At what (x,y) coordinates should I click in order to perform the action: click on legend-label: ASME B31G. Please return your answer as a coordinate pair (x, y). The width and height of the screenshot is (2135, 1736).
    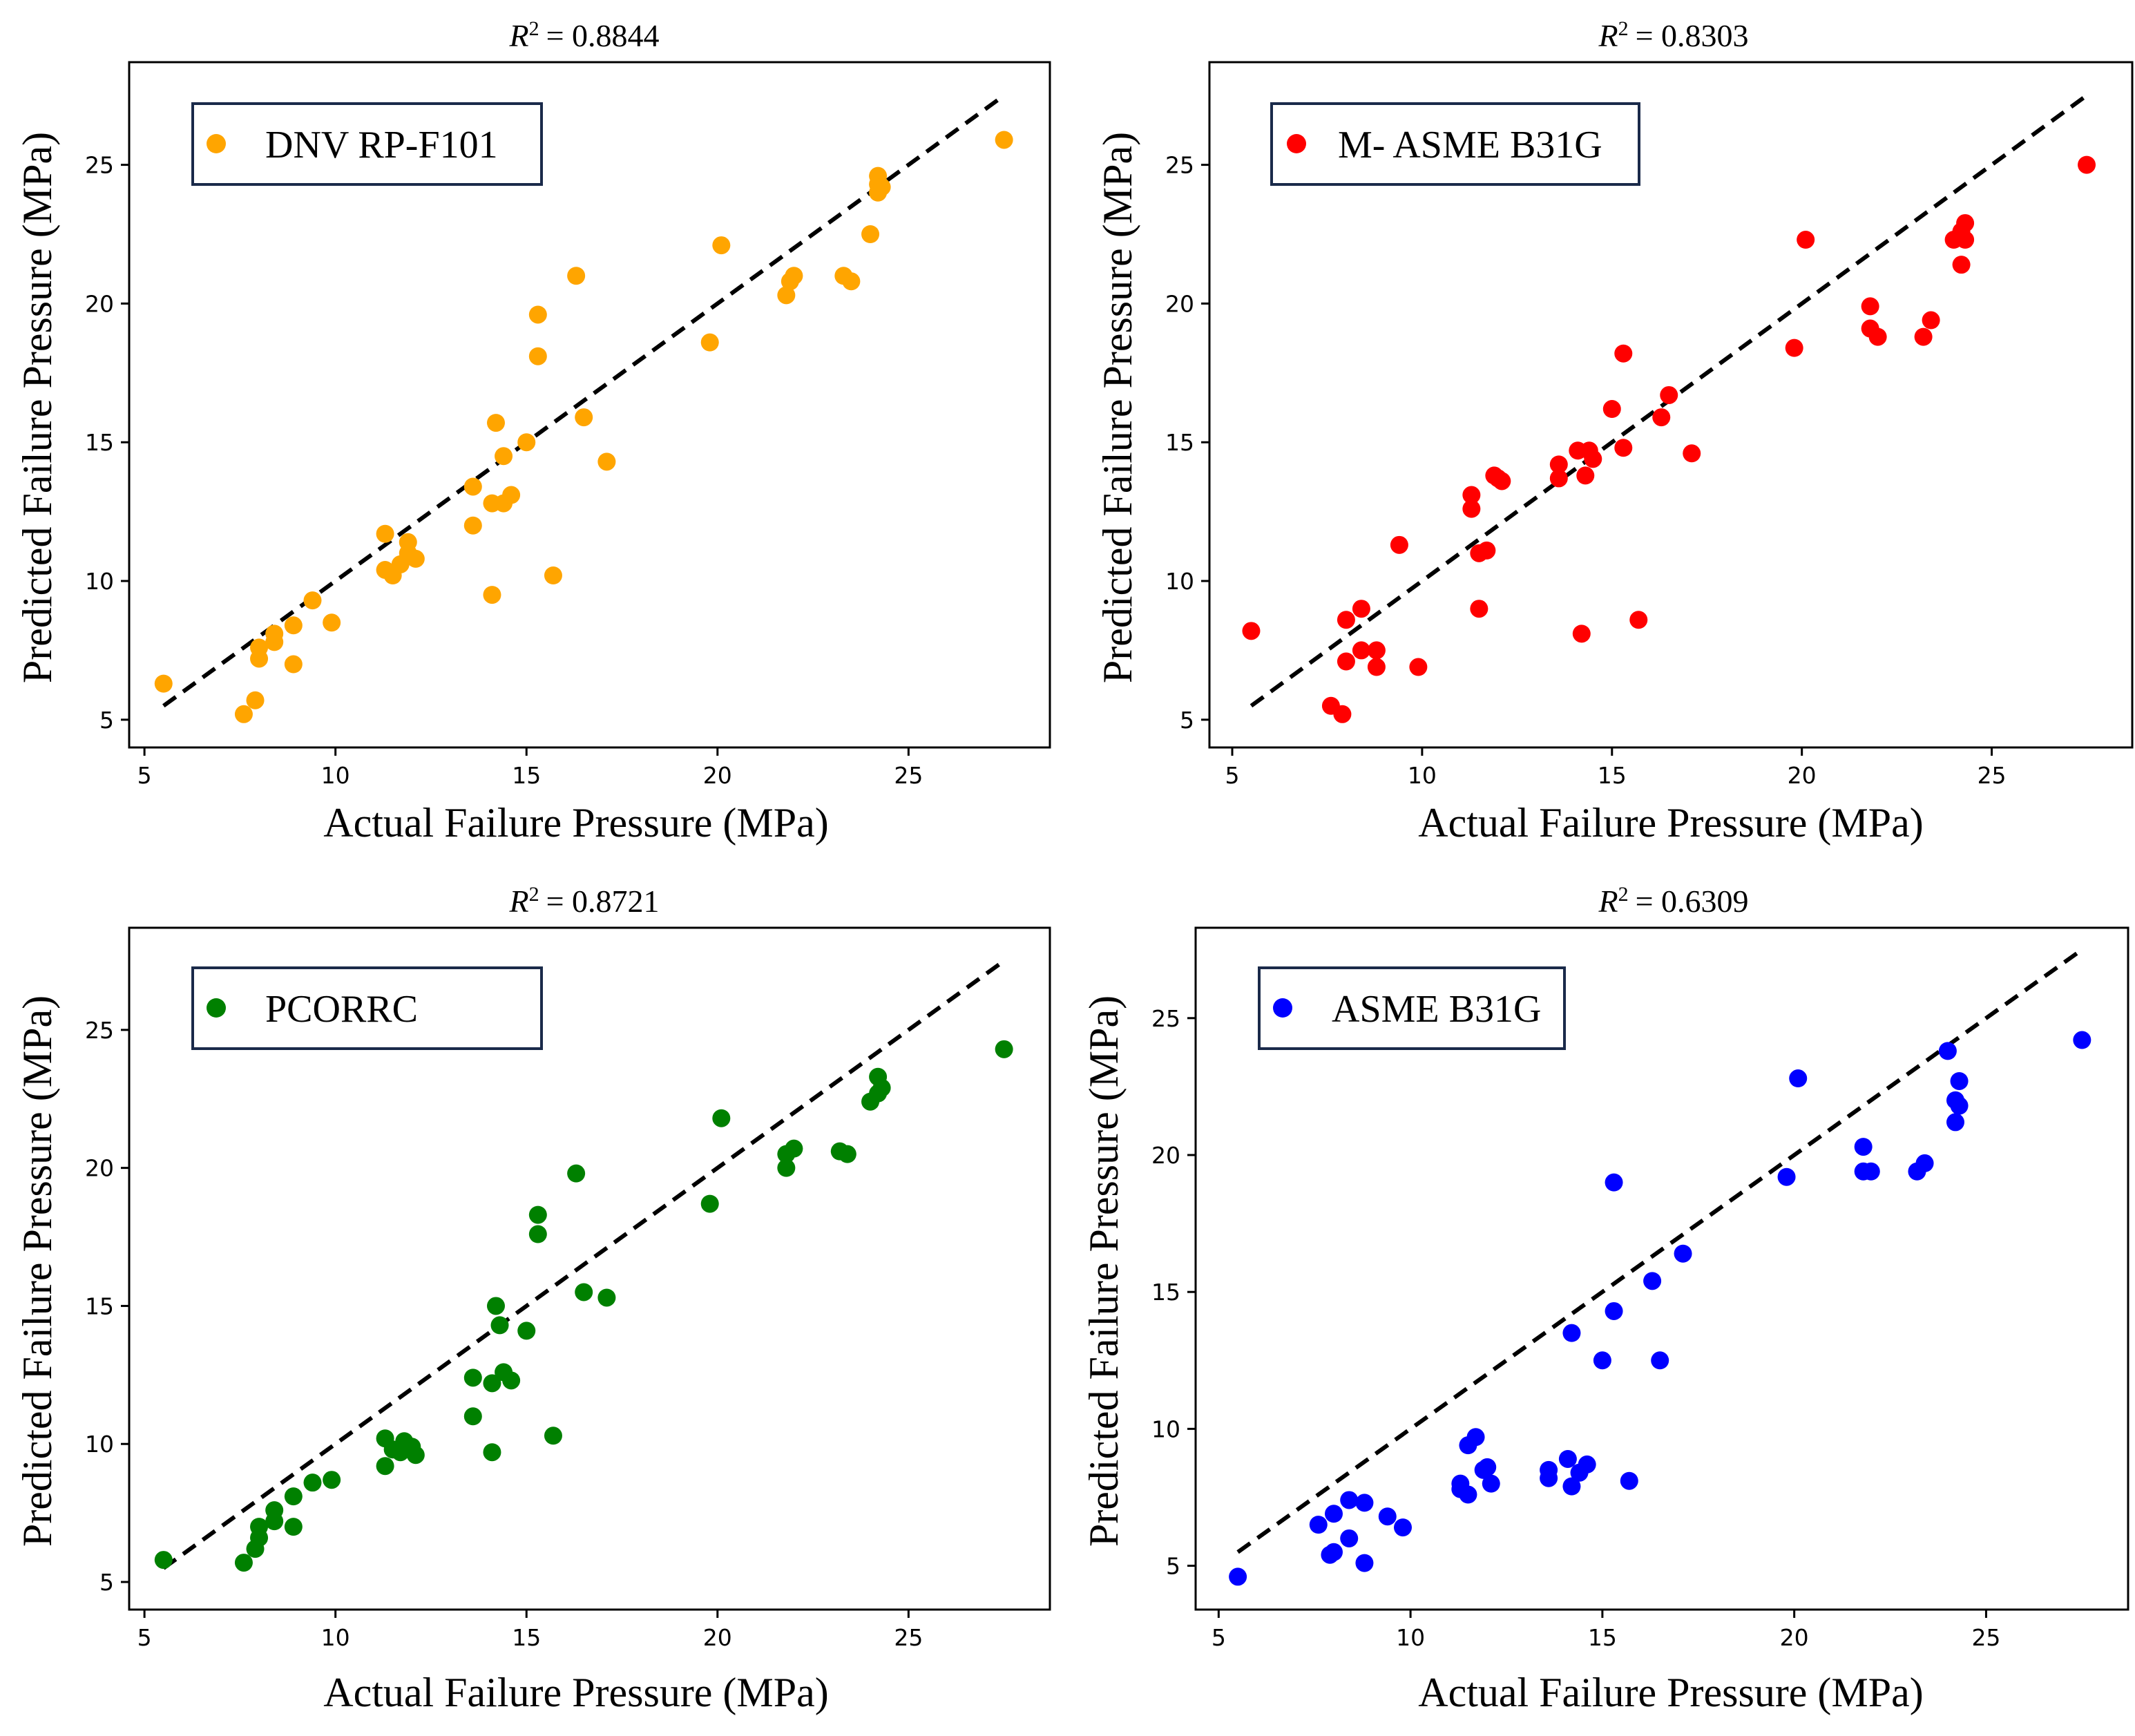
    Looking at the image, I should click on (1436, 1009).